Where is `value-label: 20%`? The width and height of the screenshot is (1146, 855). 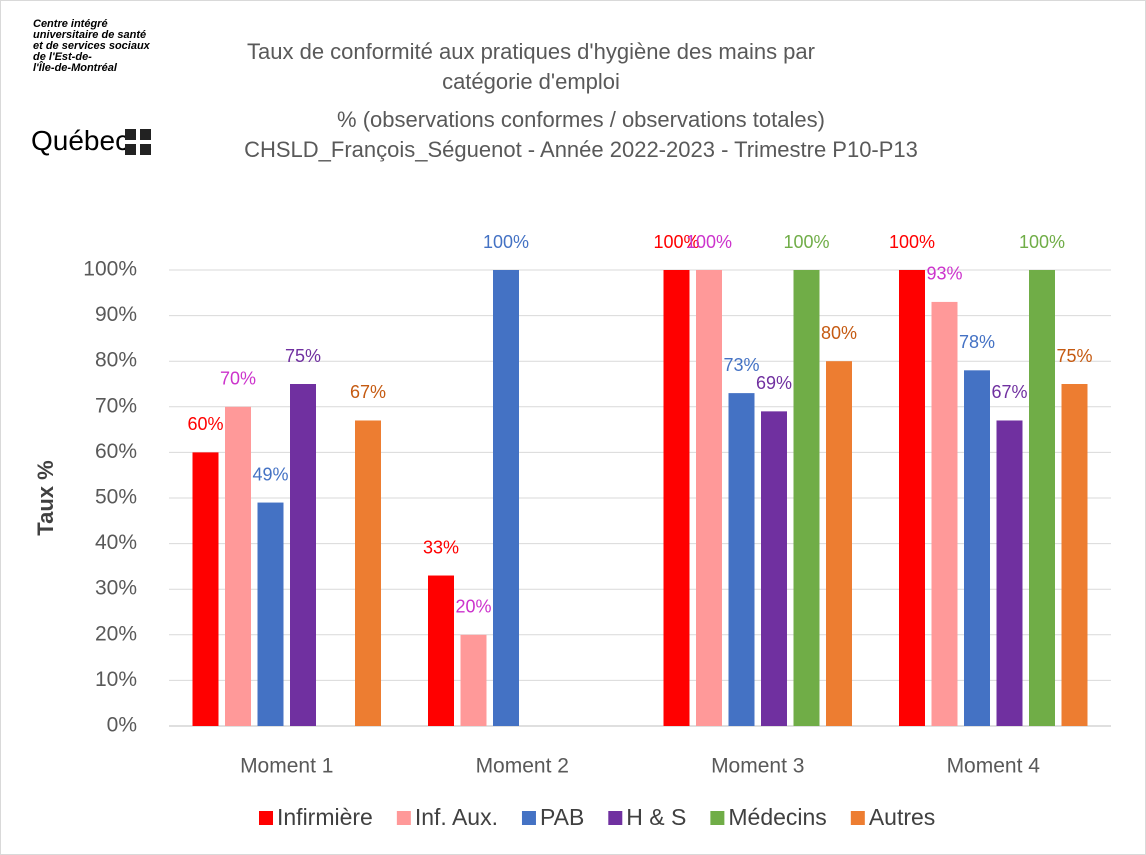 value-label: 20% is located at coordinates (473, 607).